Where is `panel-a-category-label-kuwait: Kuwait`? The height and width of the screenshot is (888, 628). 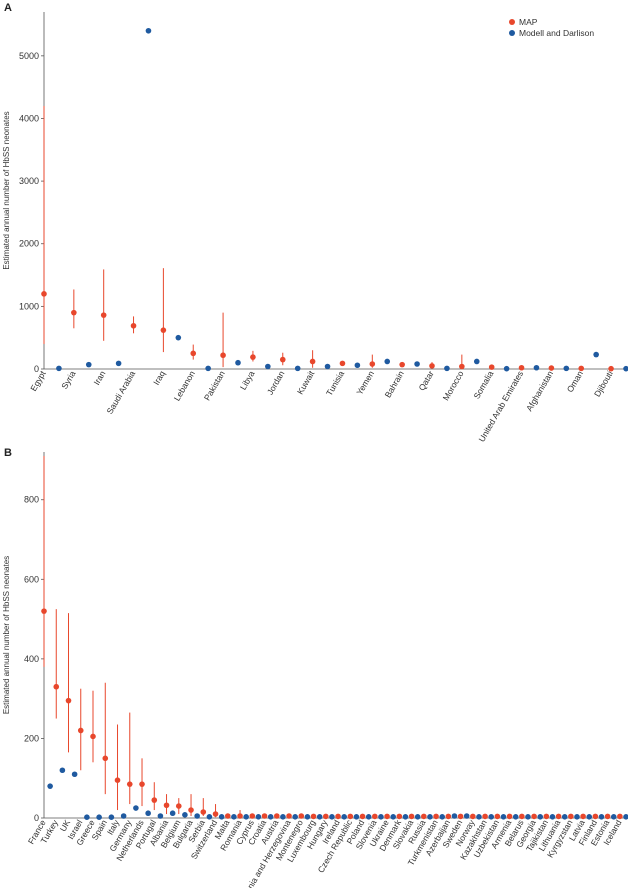 panel-a-category-label-kuwait: Kuwait is located at coordinates (306, 382).